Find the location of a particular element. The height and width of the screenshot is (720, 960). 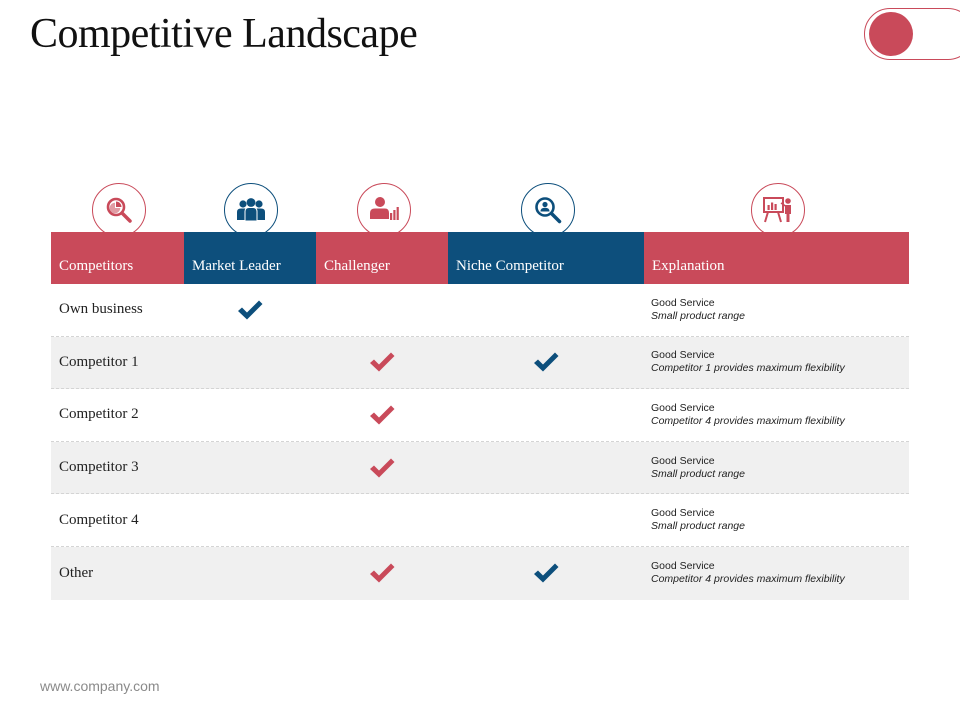

column-header-niche-competitor: Niche Competitor is located at coordinates (546, 258).